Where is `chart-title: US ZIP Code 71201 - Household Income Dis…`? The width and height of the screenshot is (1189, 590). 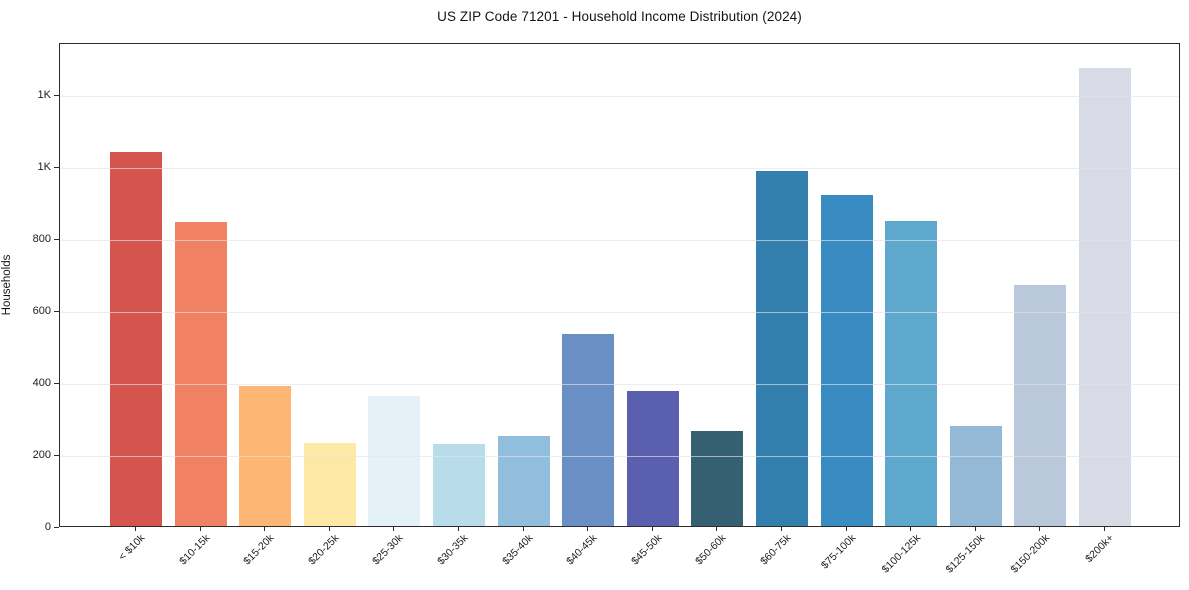 chart-title: US ZIP Code 71201 - Household Income Dis… is located at coordinates (619, 16).